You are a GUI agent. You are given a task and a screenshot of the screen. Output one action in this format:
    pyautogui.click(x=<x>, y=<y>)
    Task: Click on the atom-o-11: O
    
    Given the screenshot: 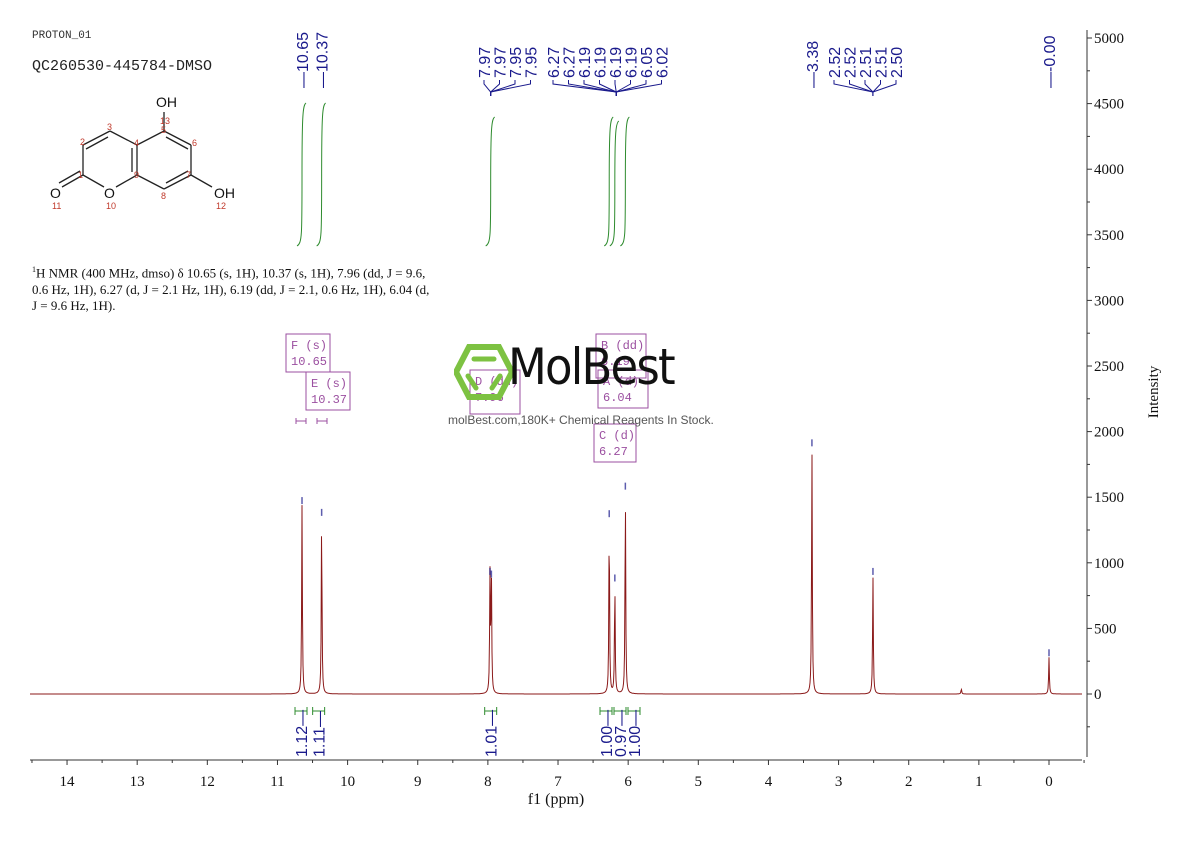 What is the action you would take?
    pyautogui.click(x=55, y=193)
    